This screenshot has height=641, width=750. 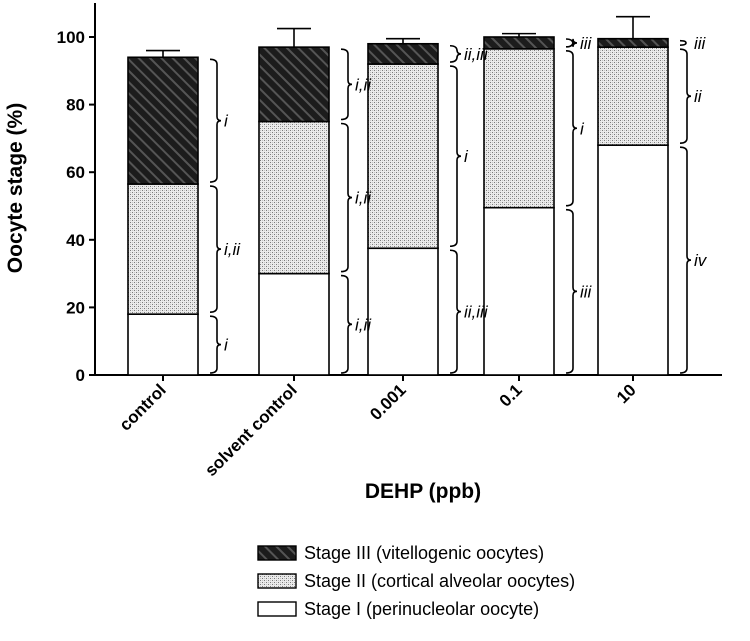 What do you see at coordinates (424, 553) in the screenshot?
I see `legend-label: Stage III (vitellogenic oocytes)` at bounding box center [424, 553].